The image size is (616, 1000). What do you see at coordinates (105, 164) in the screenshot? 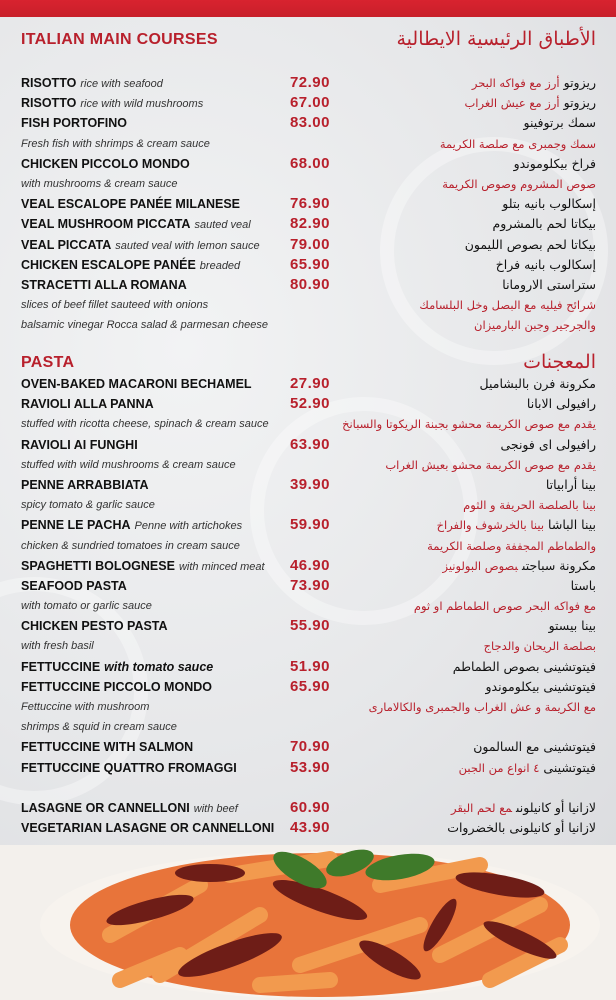
I see `item-english: CHICKEN PICCOLO MONDO` at bounding box center [105, 164].